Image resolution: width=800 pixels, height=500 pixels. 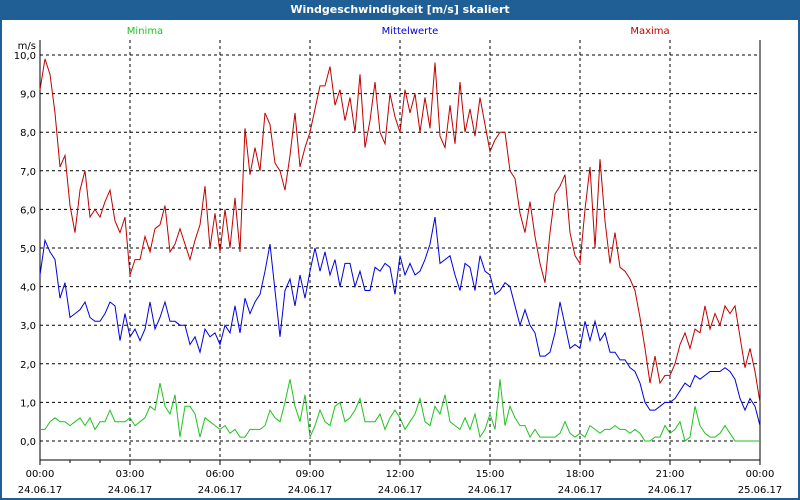 What do you see at coordinates (400, 410) in the screenshot?
I see `series-line-minima` at bounding box center [400, 410].